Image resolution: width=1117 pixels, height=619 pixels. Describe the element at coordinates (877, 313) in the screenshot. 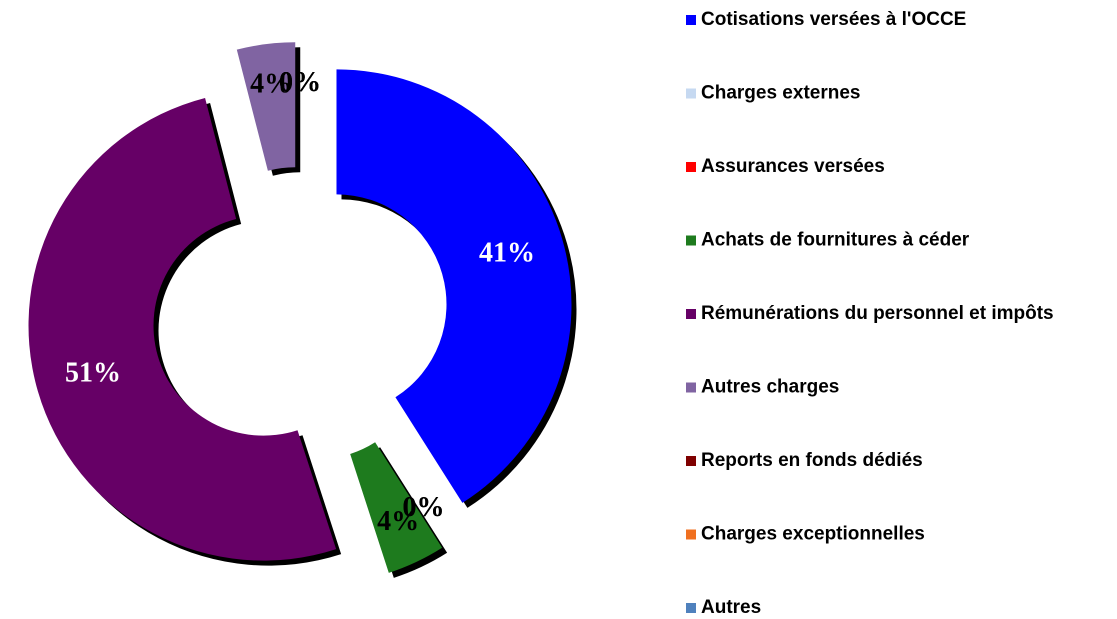

I see `legend-label: Rémunérations du personnel et impôts` at that location.